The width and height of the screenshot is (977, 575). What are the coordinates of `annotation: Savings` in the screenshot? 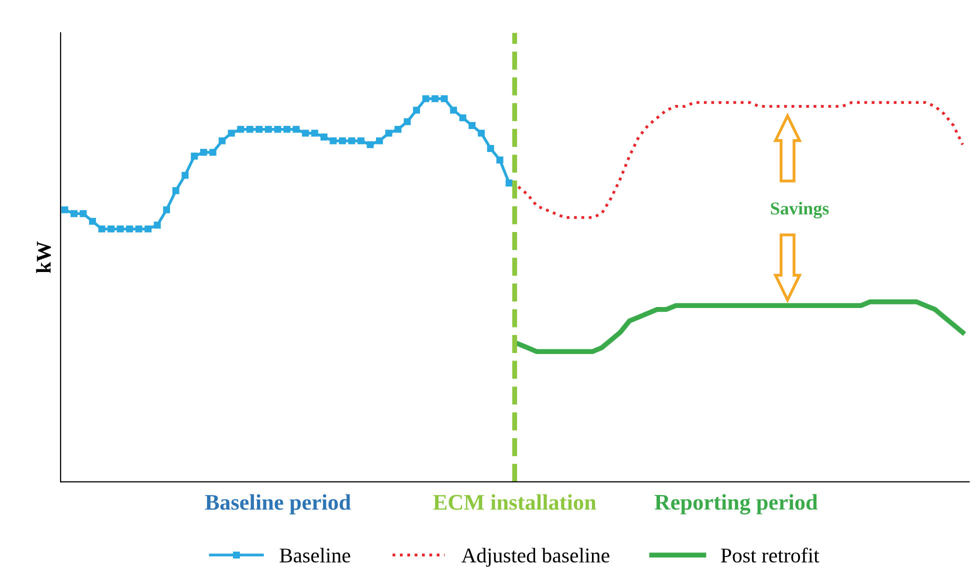 It's located at (799, 210).